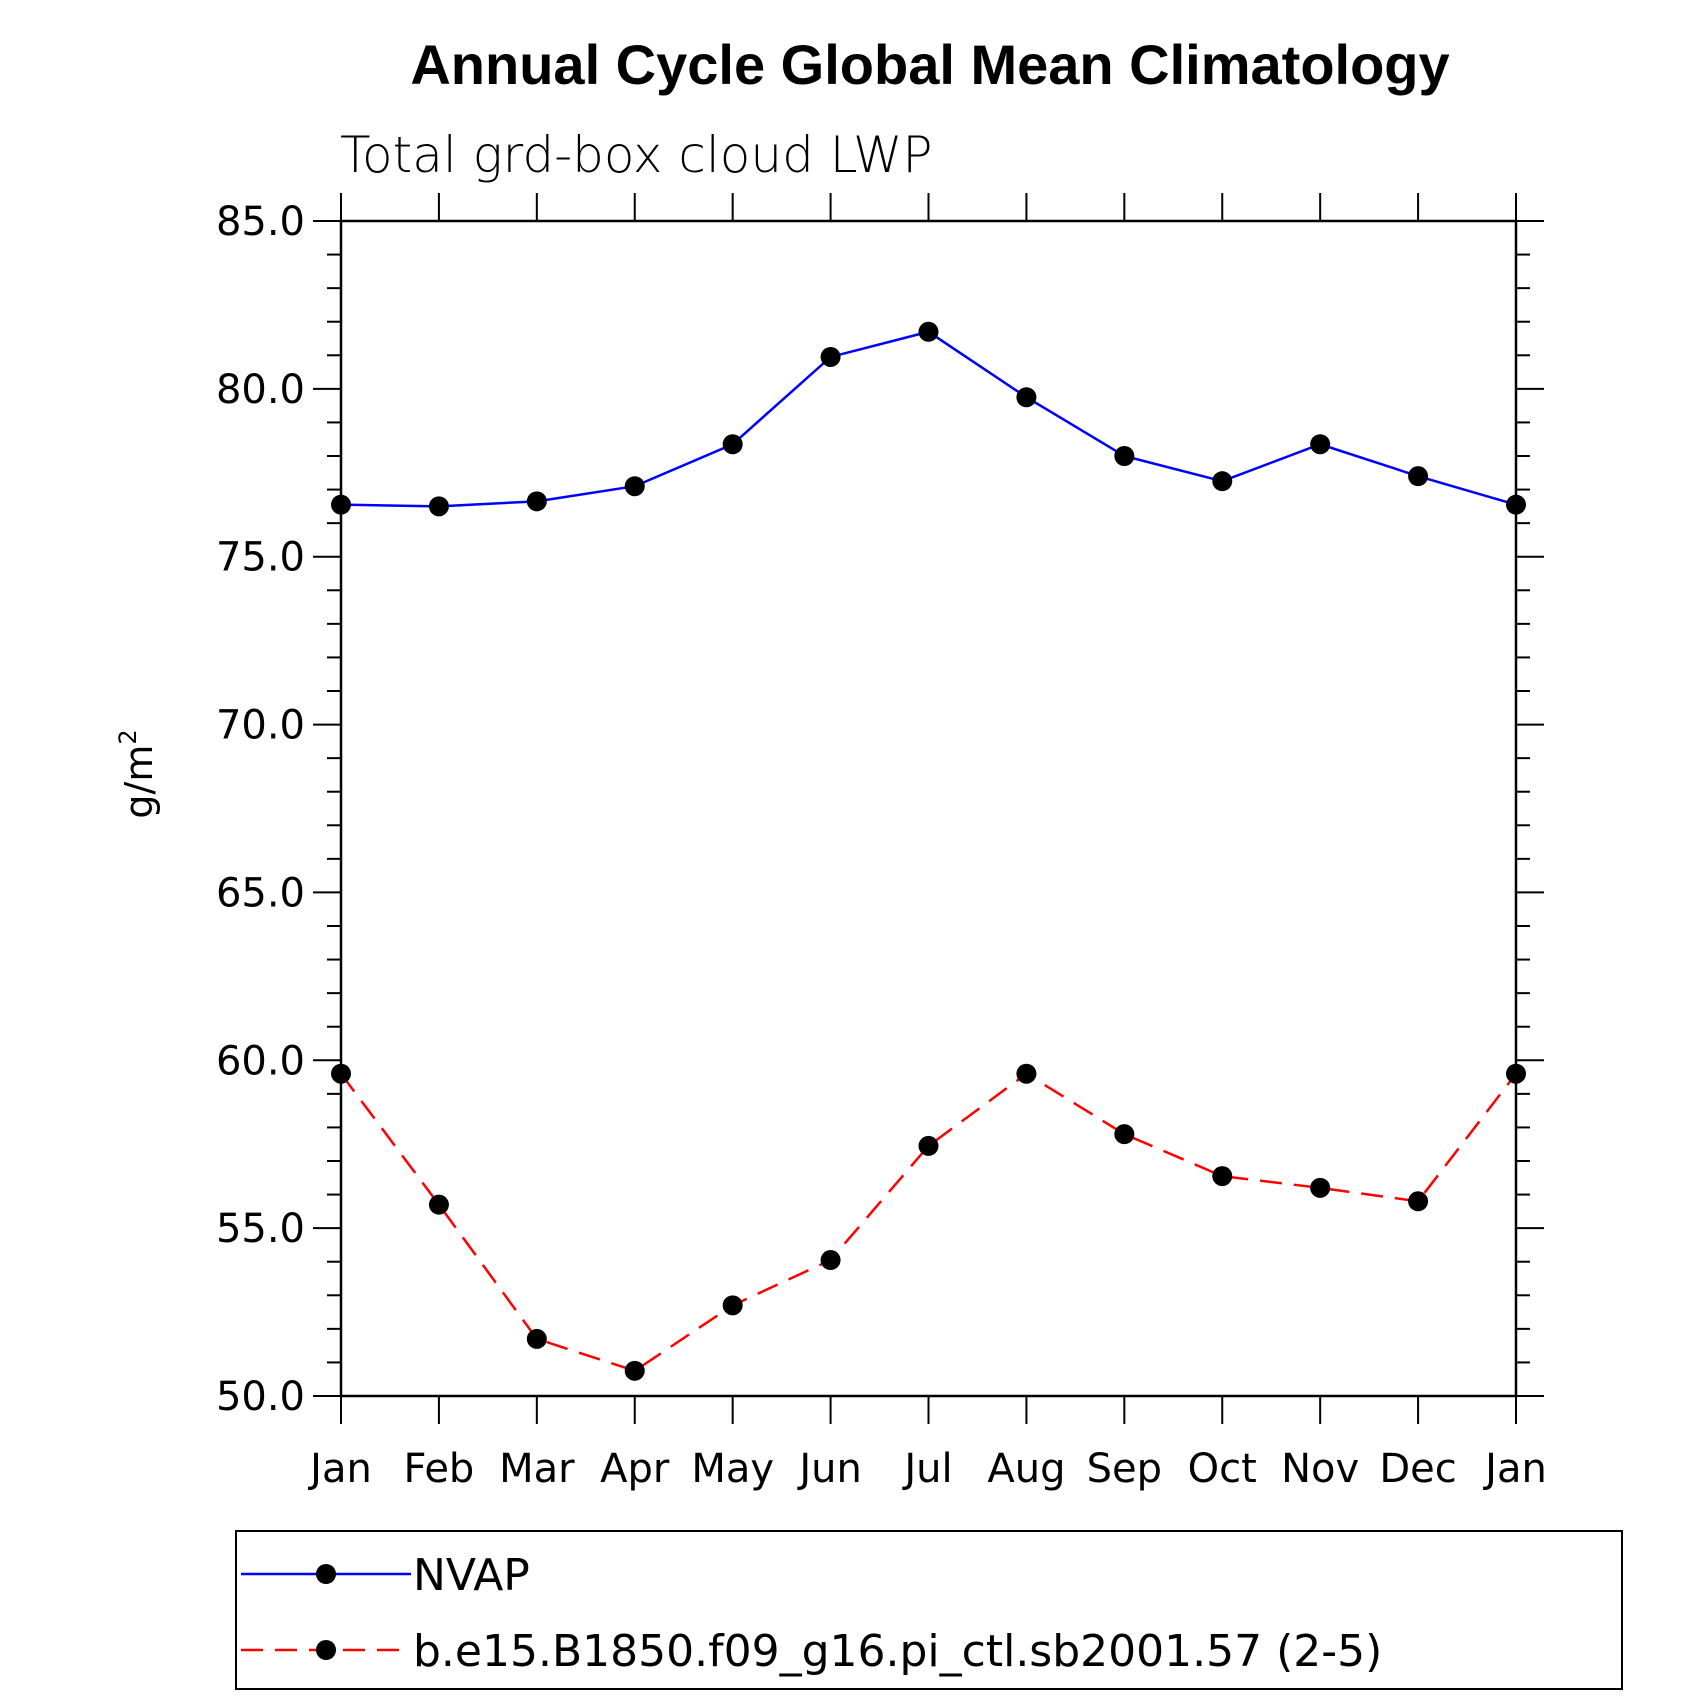  What do you see at coordinates (1222, 1469) in the screenshot?
I see `x-tick-label: Oct` at bounding box center [1222, 1469].